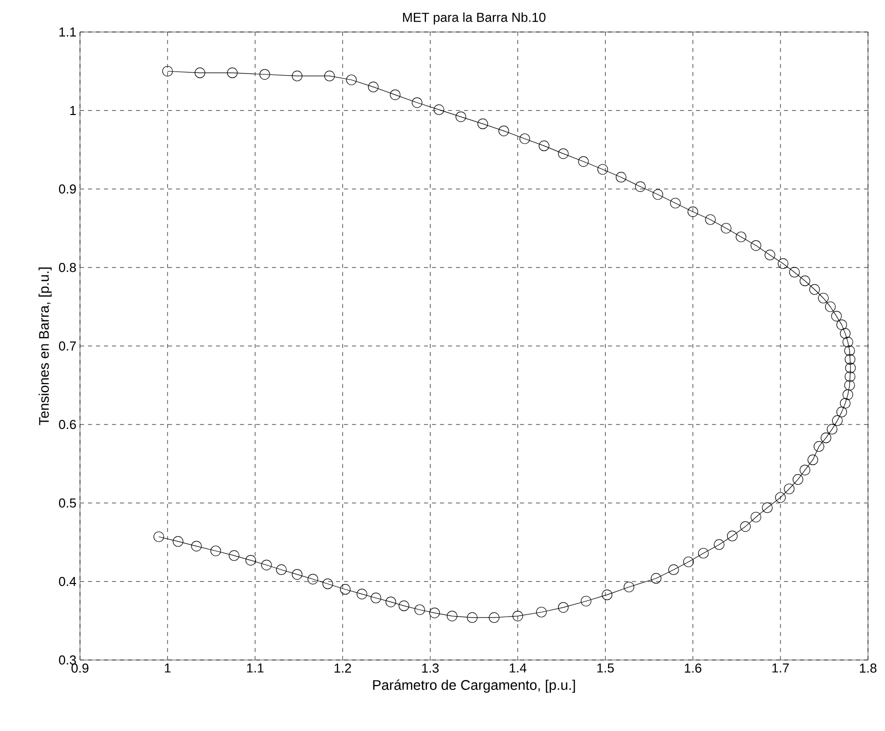 This screenshot has width=885, height=731. I want to click on y-tick-label: 0.9, so click(67, 189).